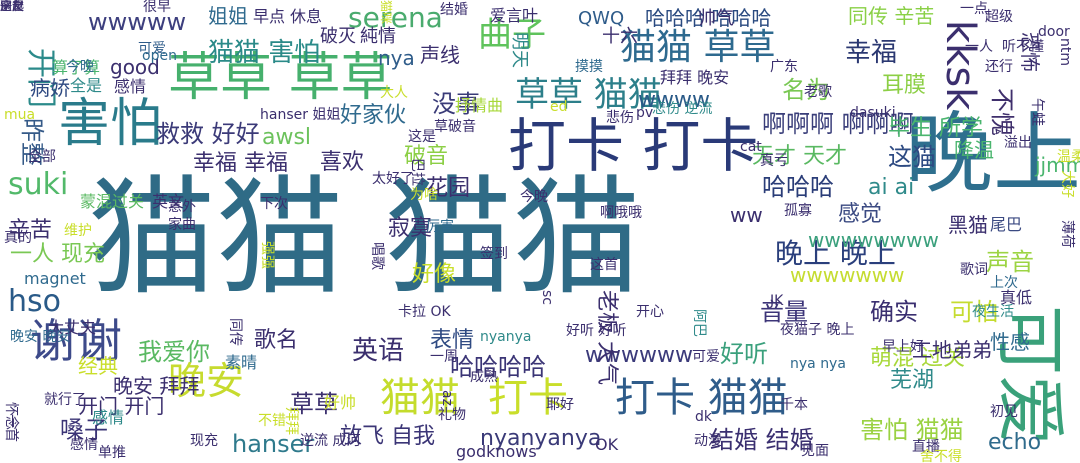 The image size is (1080, 463). Describe the element at coordinates (377, 256) in the screenshot. I see `cloud-word: 唱歌` at that location.